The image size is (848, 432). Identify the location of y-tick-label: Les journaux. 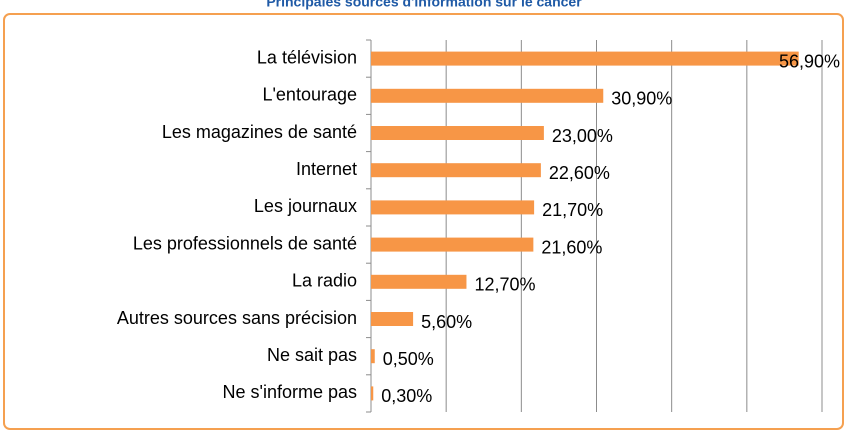
(305, 206).